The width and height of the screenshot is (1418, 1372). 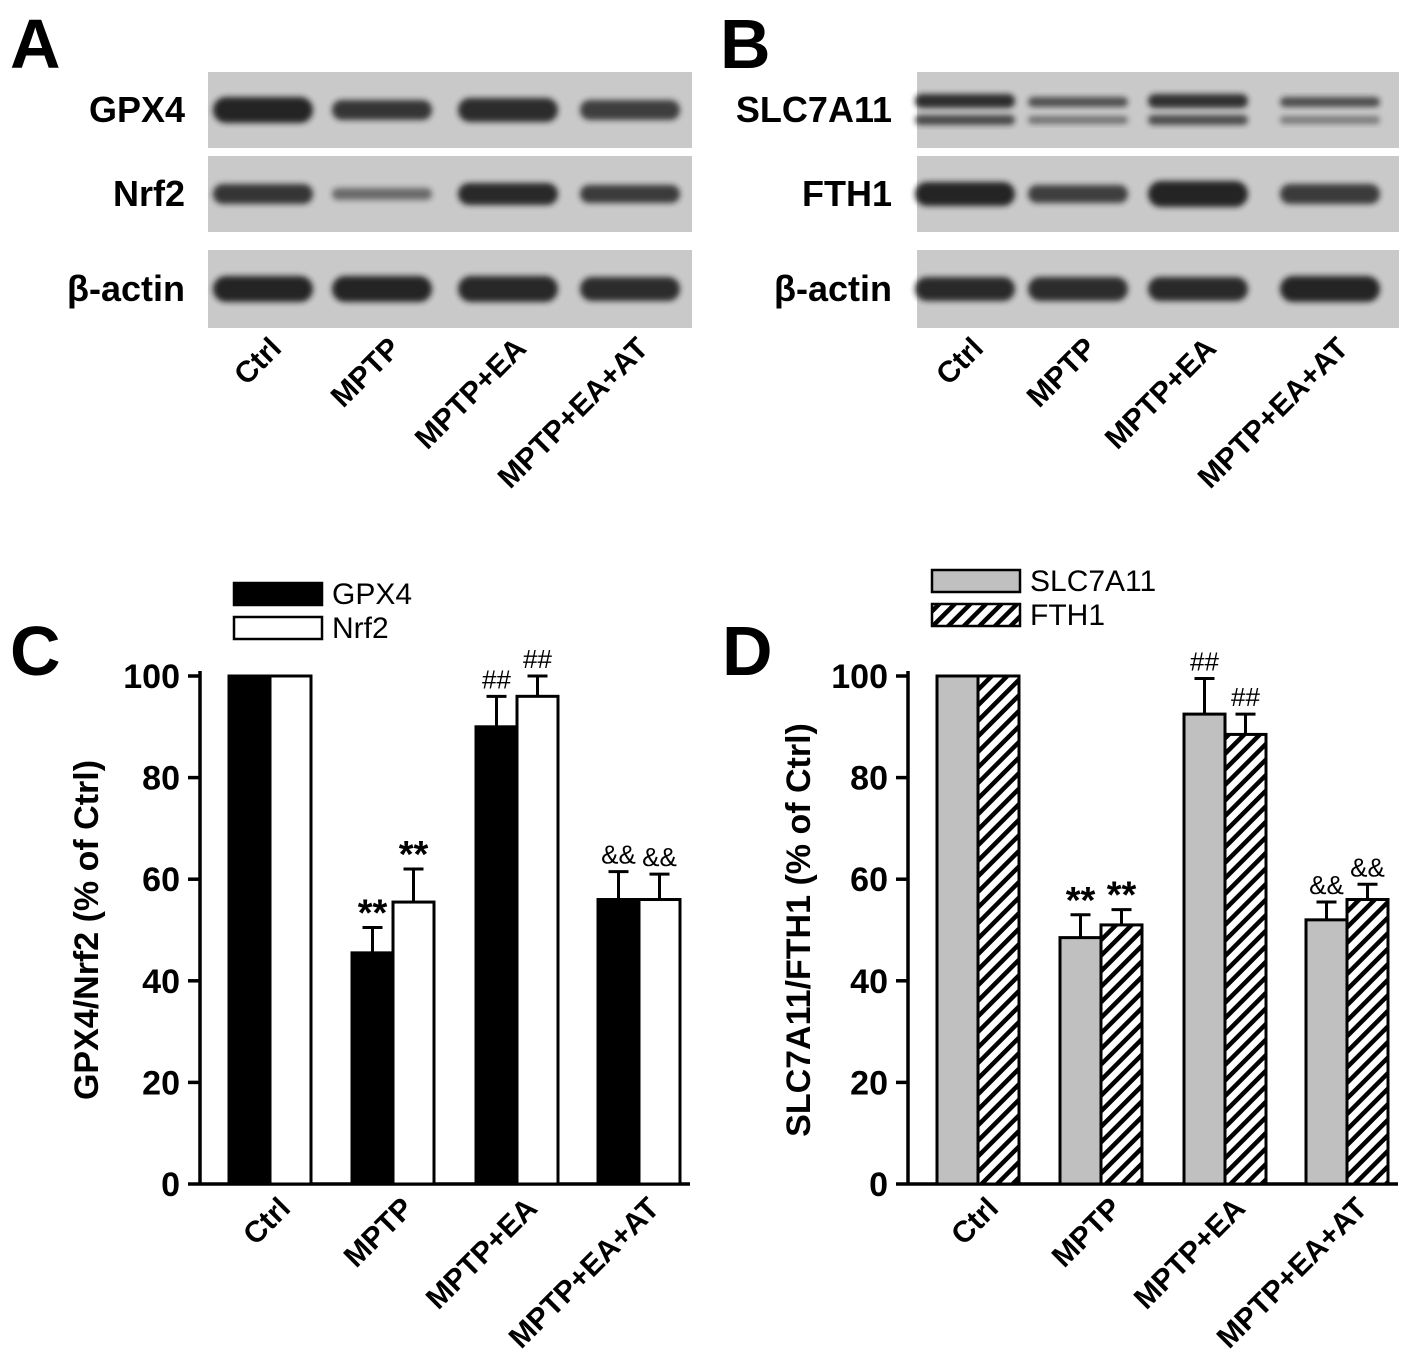 I want to click on legend-label: Nrf2, so click(x=360, y=628).